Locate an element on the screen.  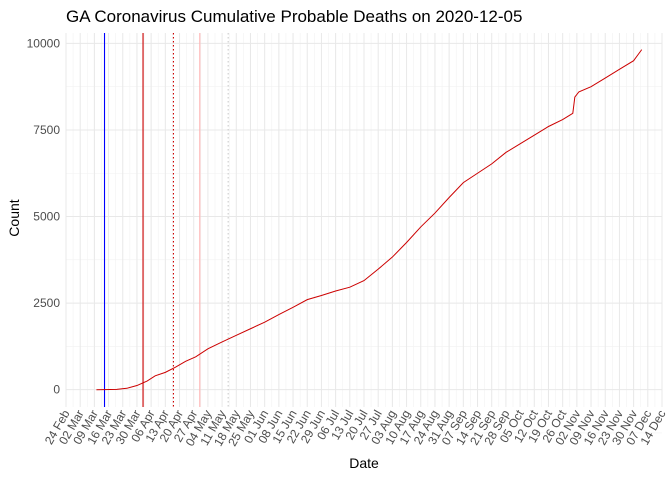
y-tick-label: 7500 is located at coordinates (46, 130).